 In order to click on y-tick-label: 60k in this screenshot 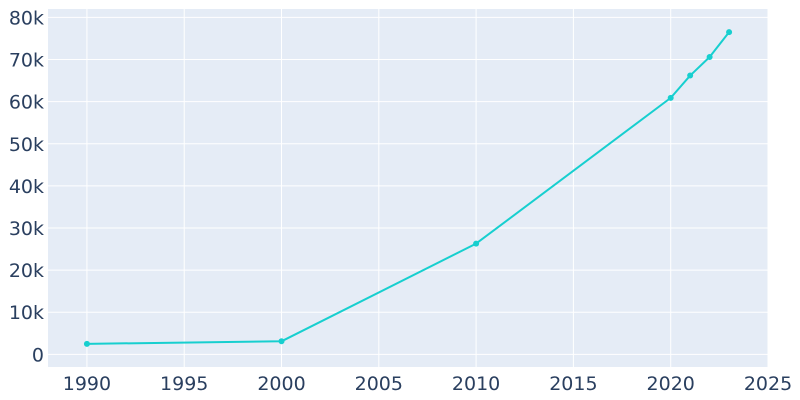, I will do `click(26, 103)`.